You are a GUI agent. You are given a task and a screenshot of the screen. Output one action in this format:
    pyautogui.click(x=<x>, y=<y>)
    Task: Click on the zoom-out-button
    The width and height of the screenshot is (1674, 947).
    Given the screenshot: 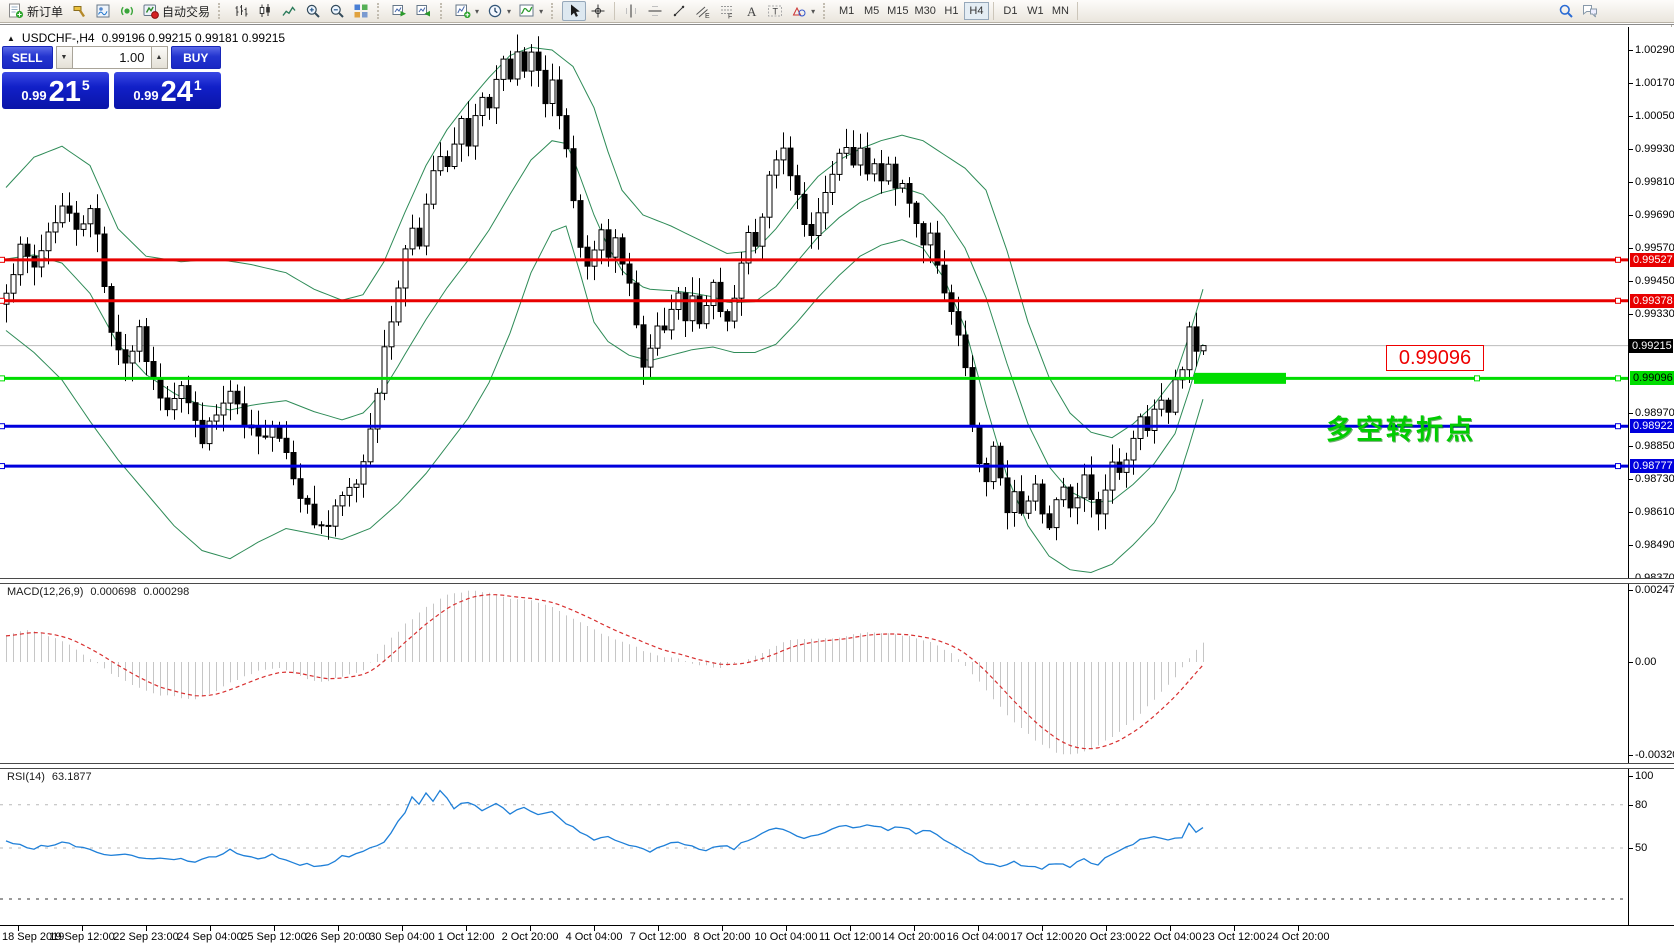 What is the action you would take?
    pyautogui.click(x=337, y=11)
    